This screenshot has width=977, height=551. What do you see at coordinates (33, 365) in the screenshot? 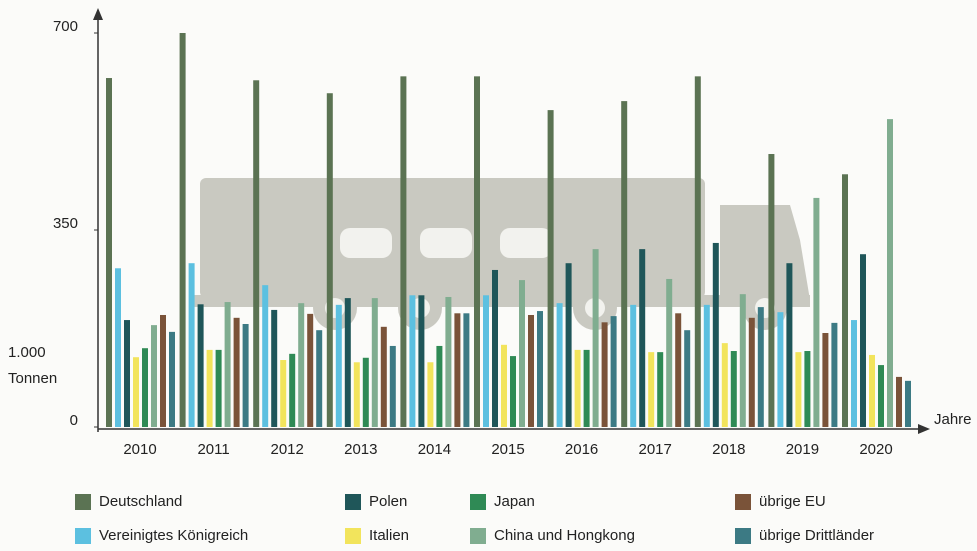
I see `y-axis-label: 1.000 Tonnen` at bounding box center [33, 365].